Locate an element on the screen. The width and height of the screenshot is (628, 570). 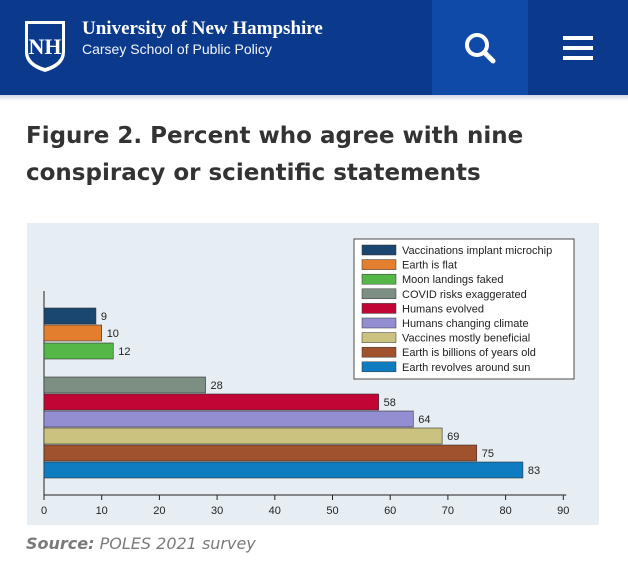
legend-label: COVID risks exaggerated is located at coordinates (464, 295).